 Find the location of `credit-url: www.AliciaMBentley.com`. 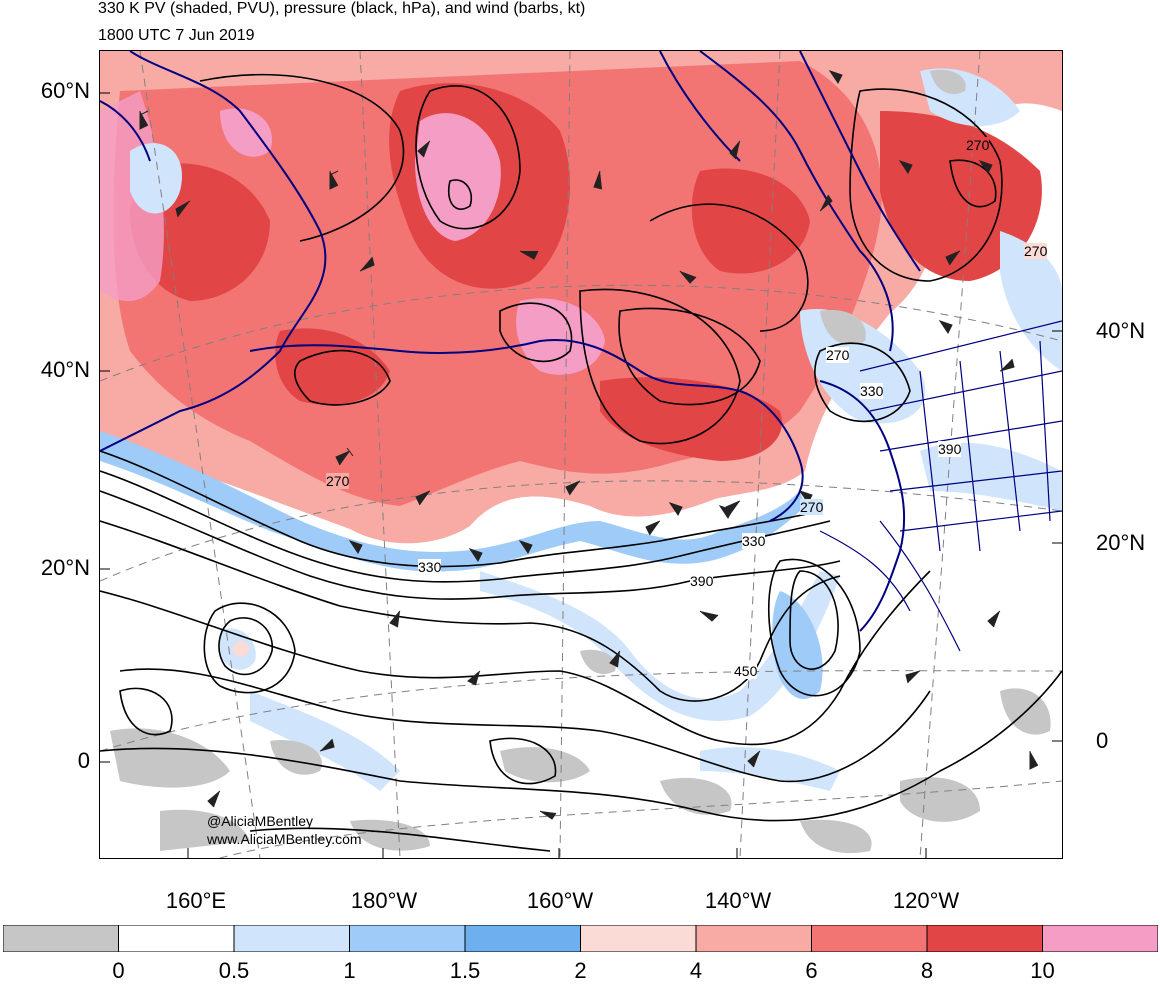

credit-url: www.AliciaMBentley.com is located at coordinates (284, 839).